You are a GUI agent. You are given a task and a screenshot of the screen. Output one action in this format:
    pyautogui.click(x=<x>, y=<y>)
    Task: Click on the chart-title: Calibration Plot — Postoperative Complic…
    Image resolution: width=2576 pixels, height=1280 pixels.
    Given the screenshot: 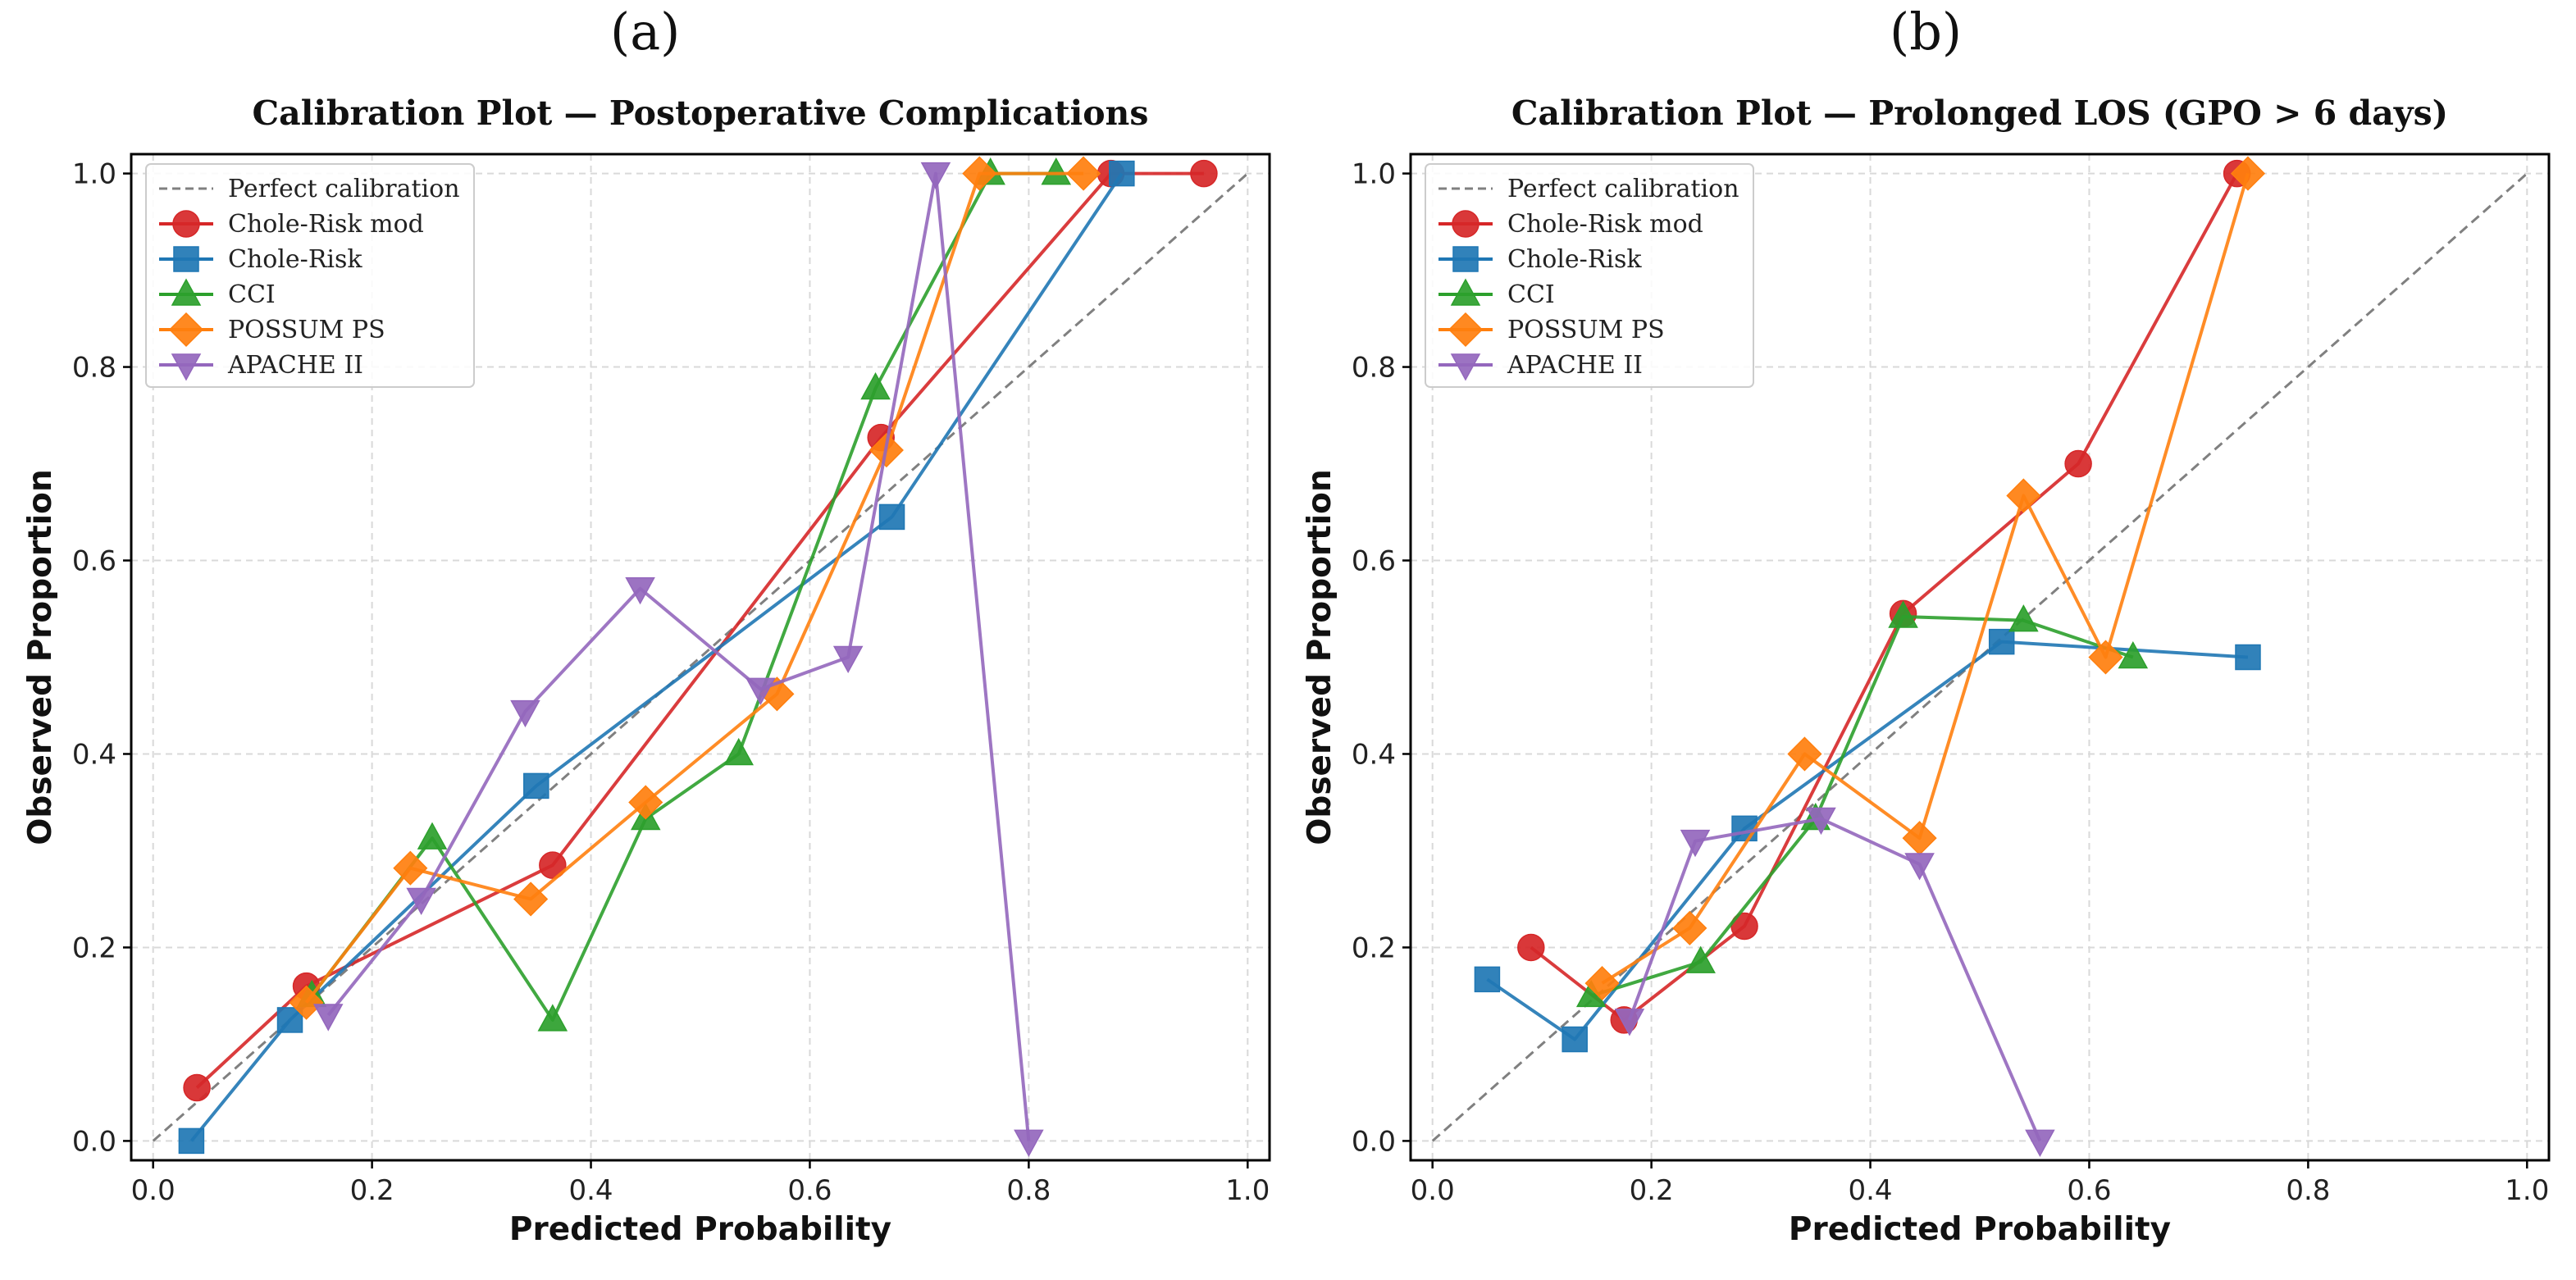 What is the action you would take?
    pyautogui.click(x=701, y=113)
    